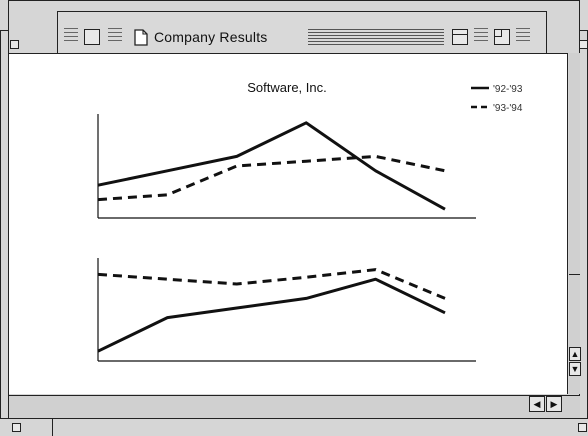 The height and width of the screenshot is (436, 588). Describe the element at coordinates (508, 89) in the screenshot. I see `legend-label-1: '92-'93` at that location.